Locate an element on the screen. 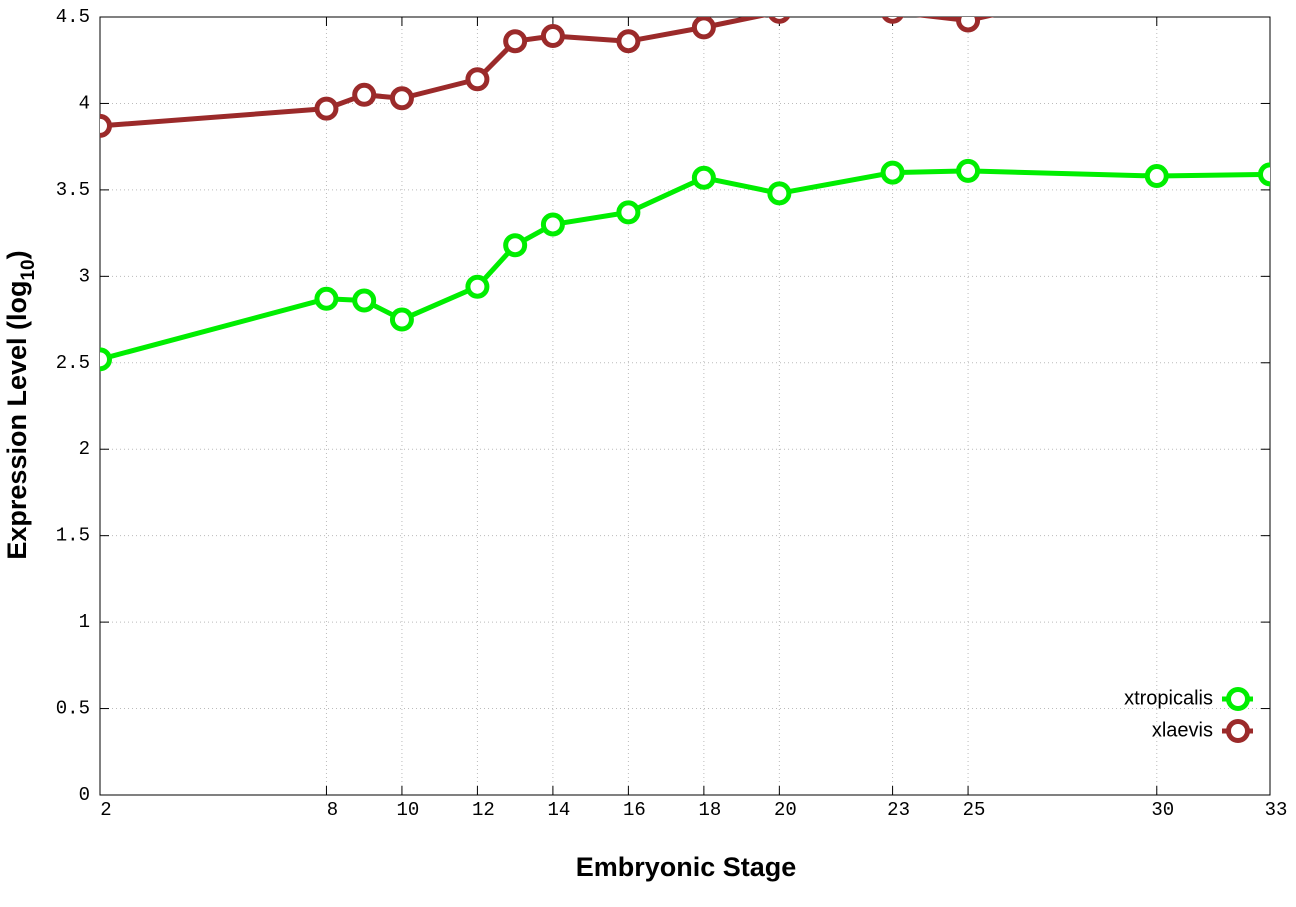 This screenshot has height=907, width=1296. x-tick-label: 18 is located at coordinates (709, 810).